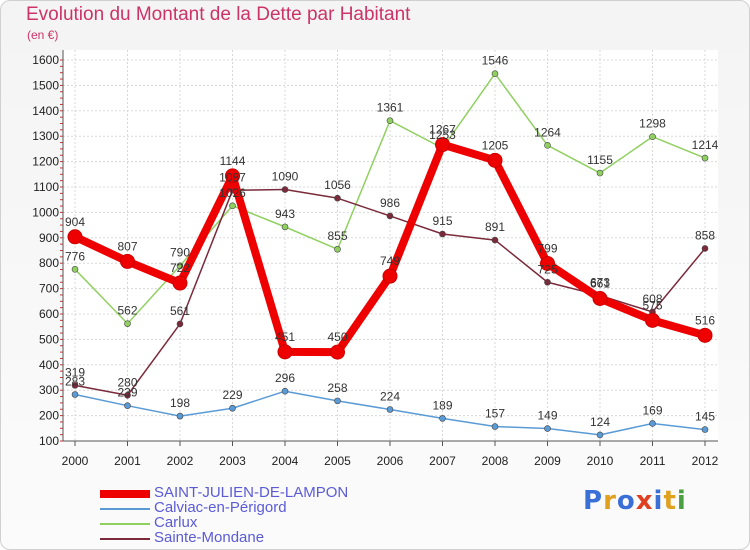 The width and height of the screenshot is (750, 550). I want to click on data-label: 858, so click(705, 235).